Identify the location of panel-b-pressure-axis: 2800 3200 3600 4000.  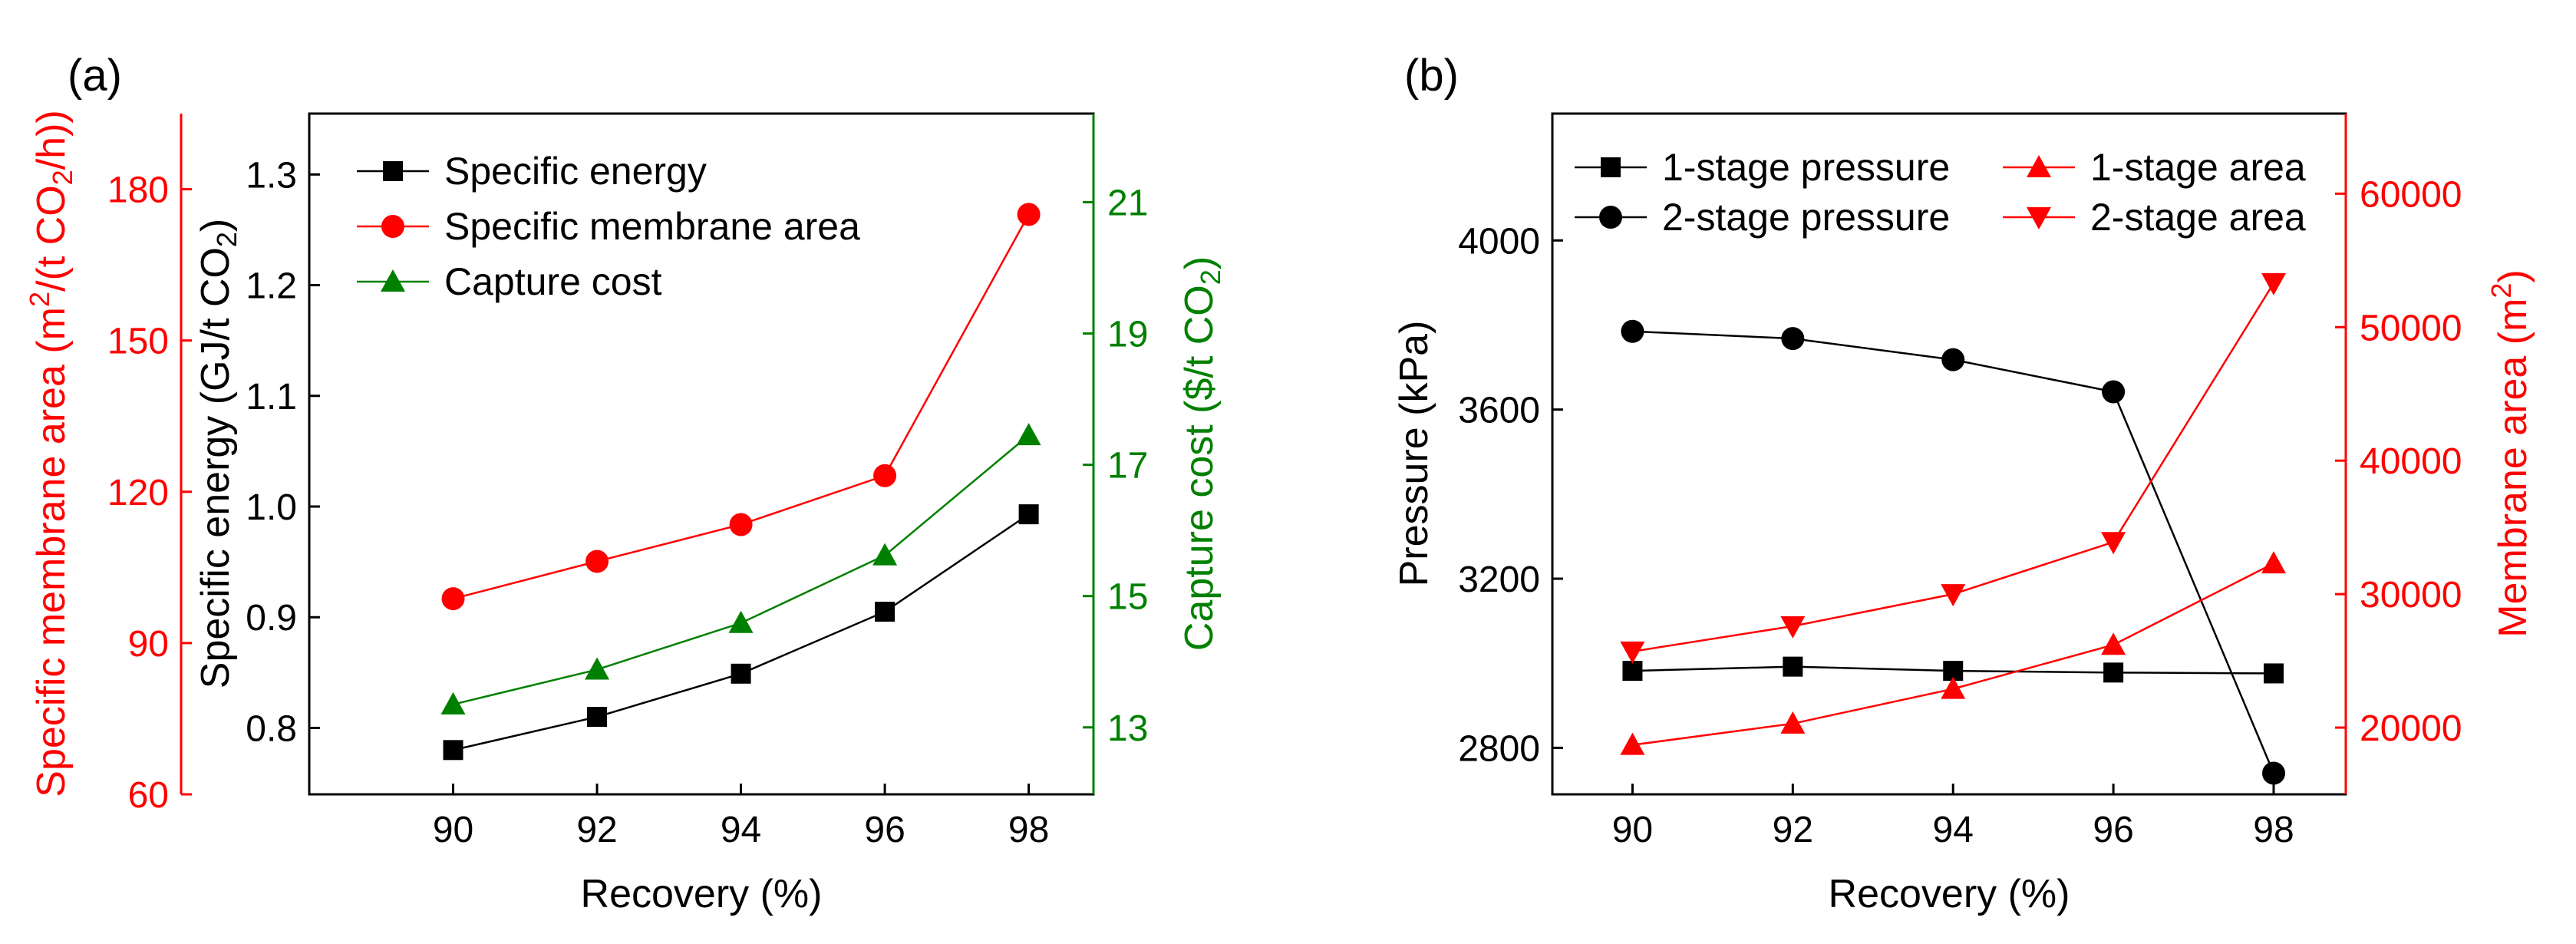
(1510, 495).